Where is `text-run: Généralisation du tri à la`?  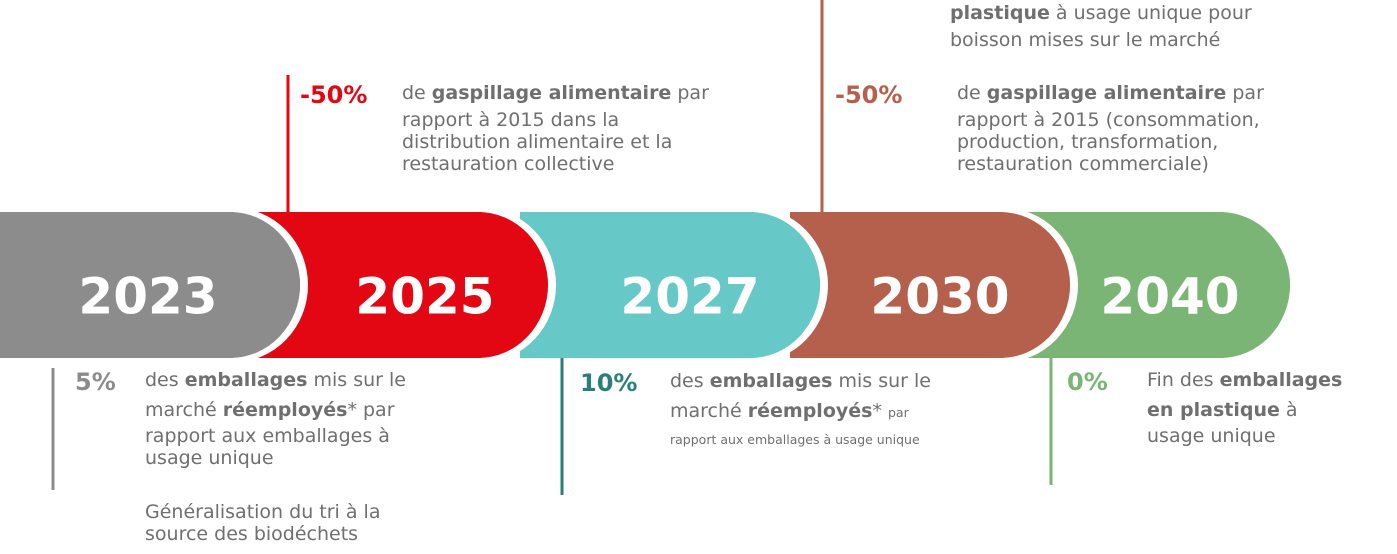 text-run: Généralisation du tri à la is located at coordinates (263, 512).